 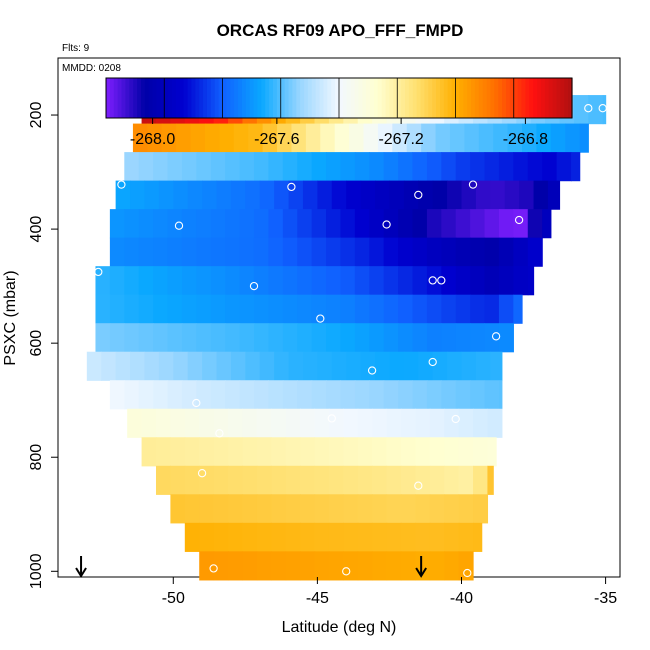 What do you see at coordinates (36, 457) in the screenshot?
I see `y-tick-label: 800` at bounding box center [36, 457].